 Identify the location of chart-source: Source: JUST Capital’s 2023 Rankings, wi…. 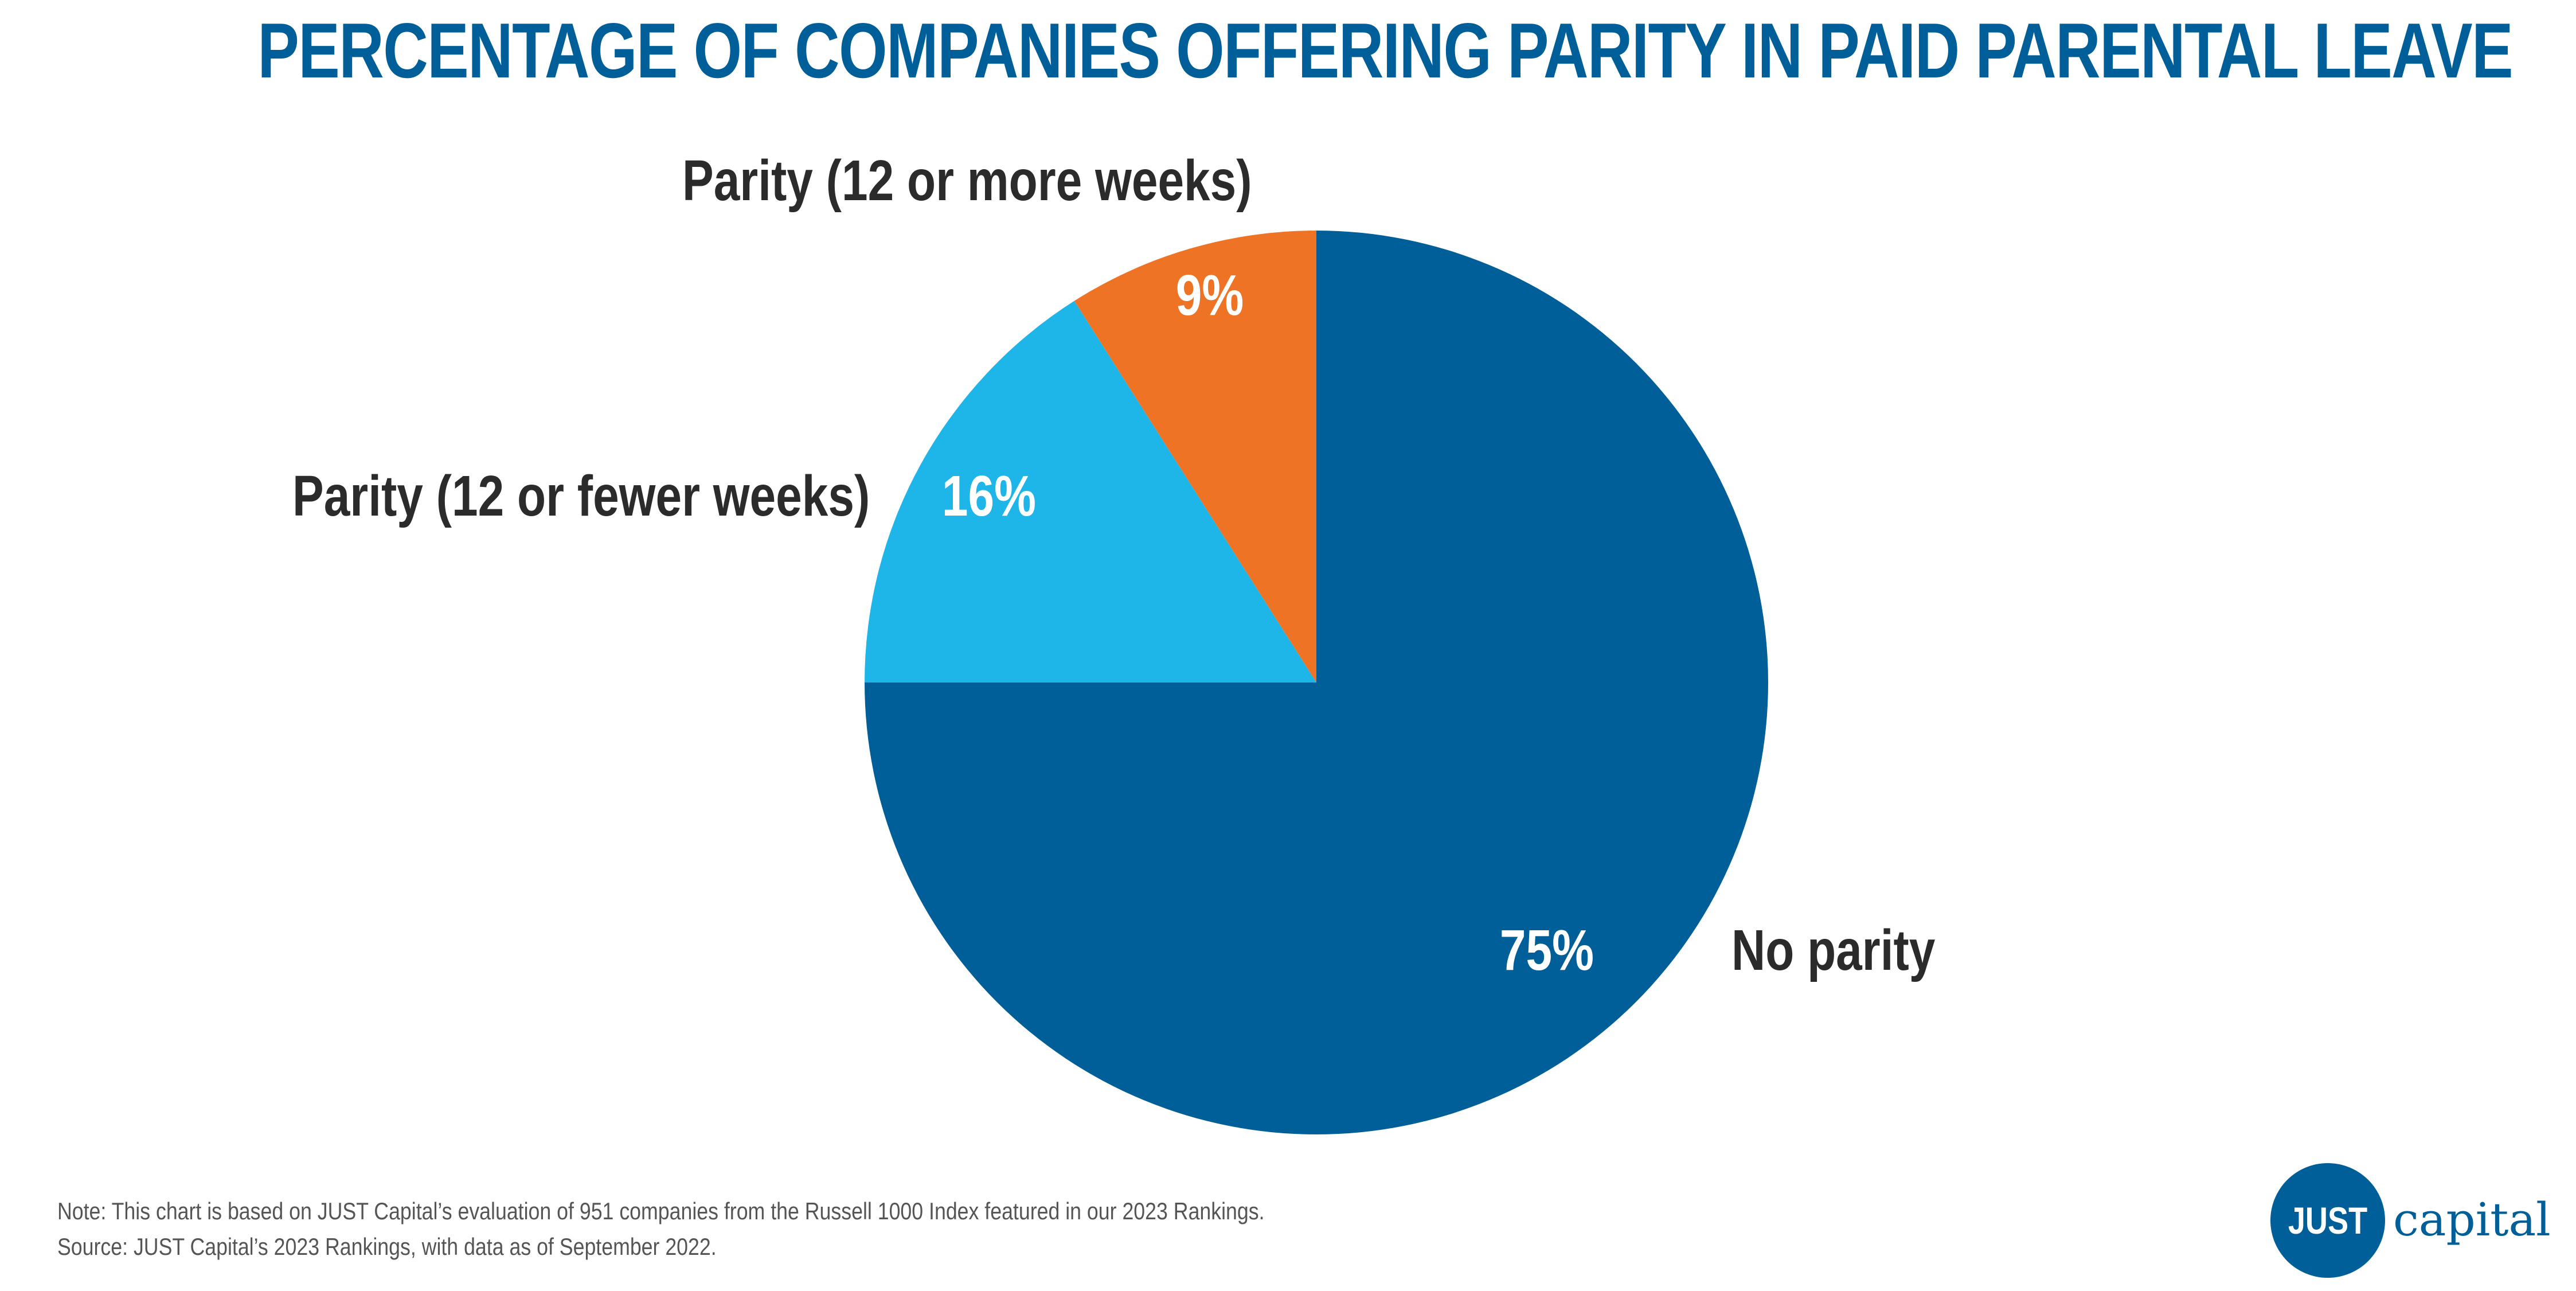
(387, 1246).